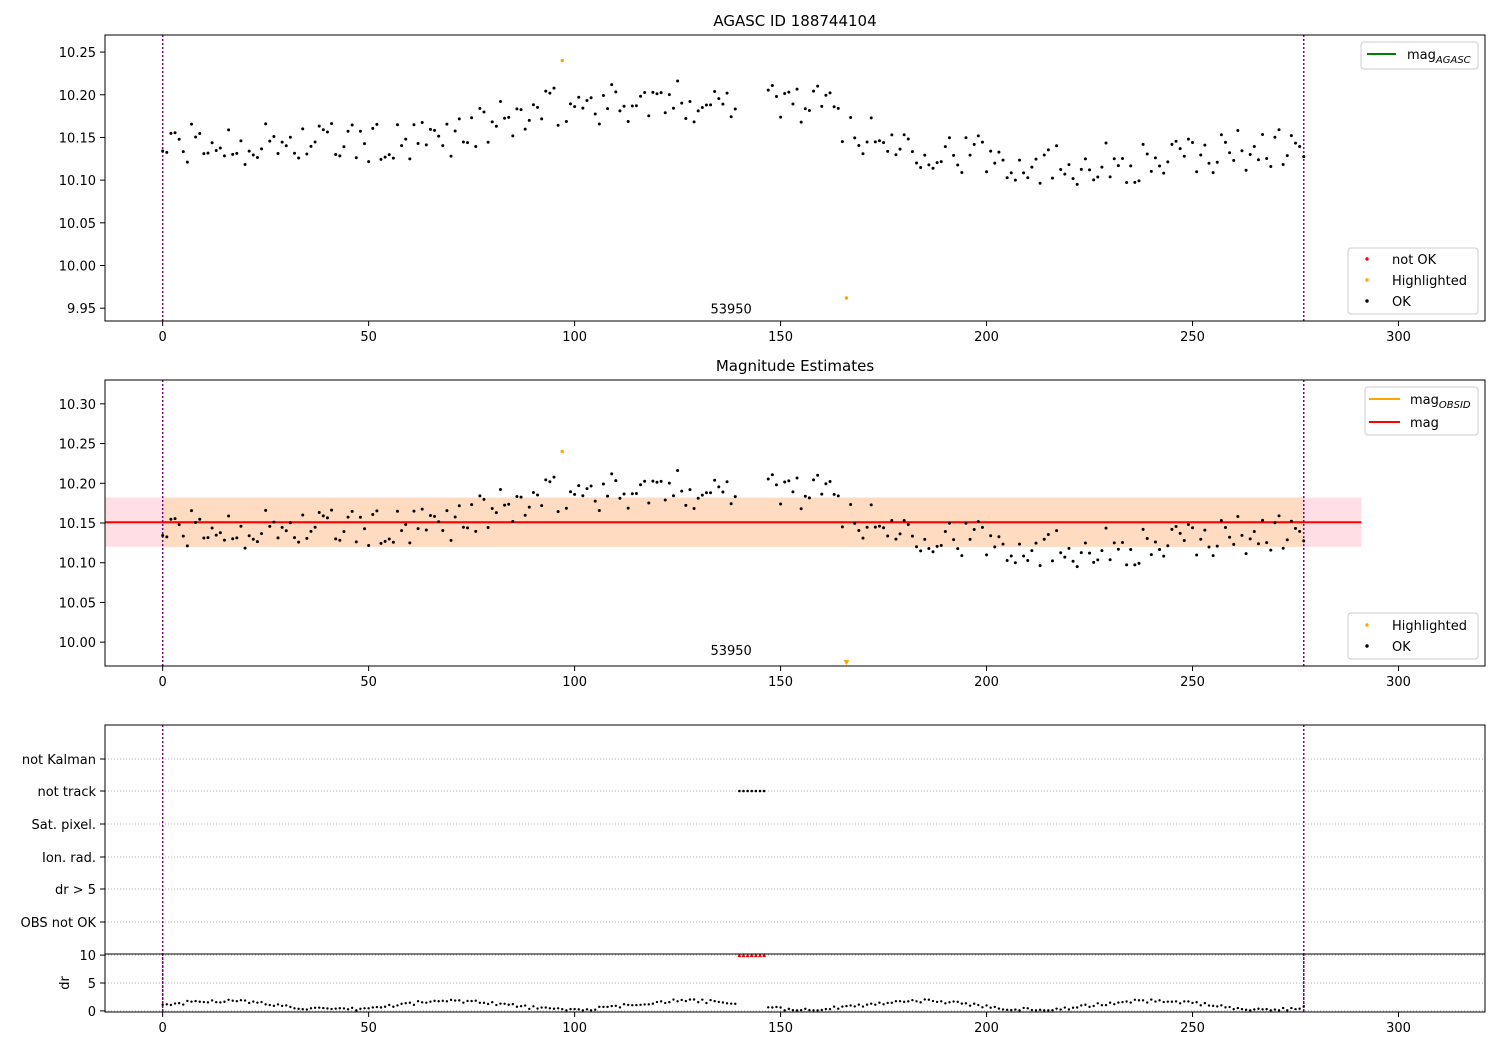 This screenshot has width=1500, height=1050. I want to click on estimates-line-legend: magOBSID mag, so click(1421, 411).